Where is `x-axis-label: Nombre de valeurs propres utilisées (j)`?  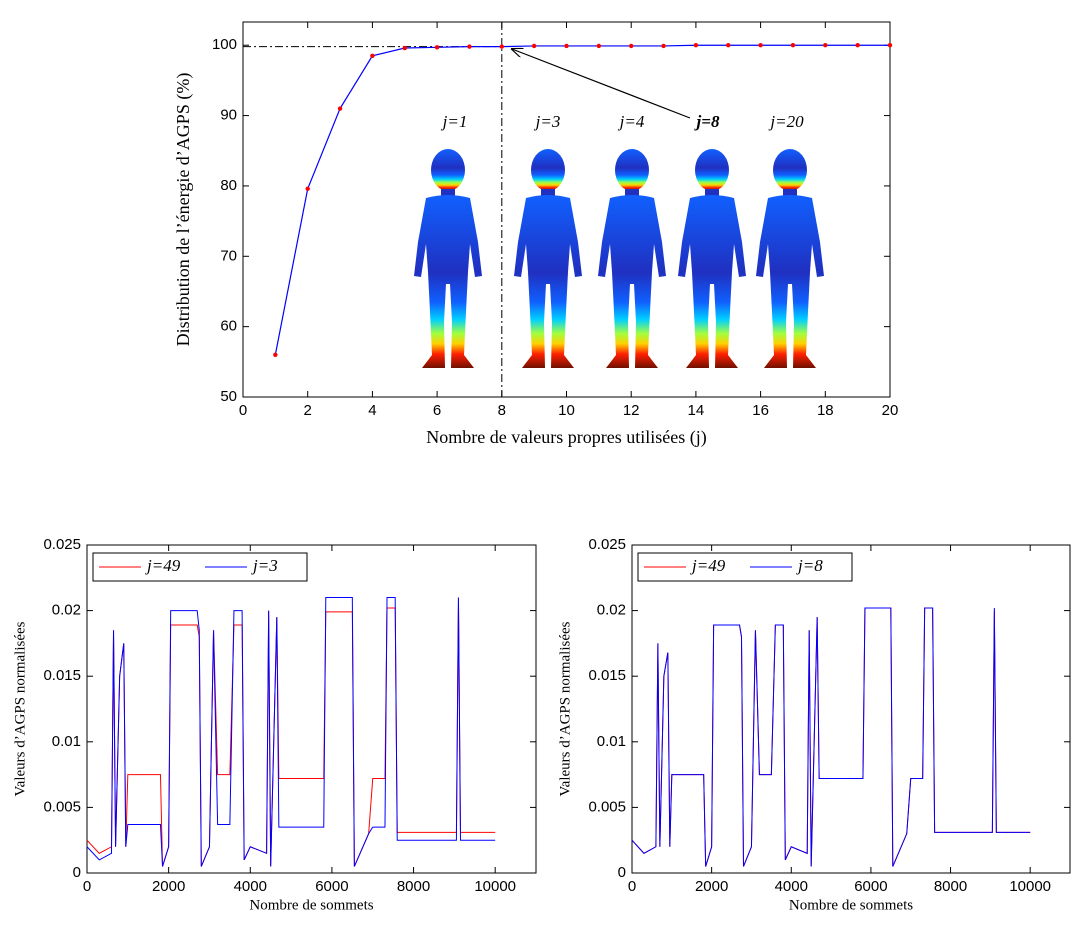 x-axis-label: Nombre de valeurs propres utilisées (j) is located at coordinates (566, 437).